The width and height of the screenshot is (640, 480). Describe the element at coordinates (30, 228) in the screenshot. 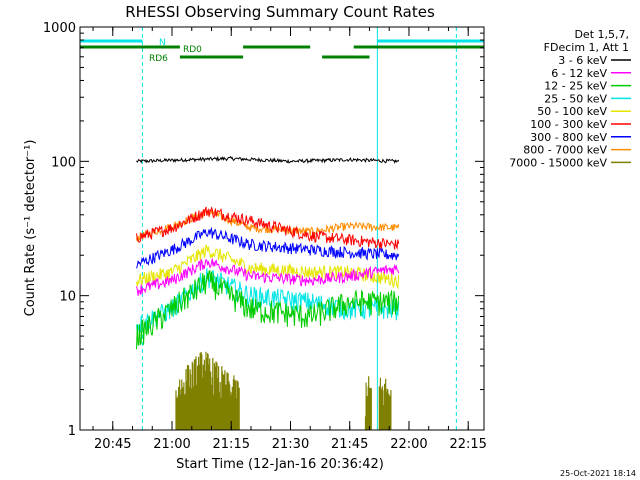

I see `y-axis-label: Count Rate (s⁻¹ detector⁻¹)` at that location.